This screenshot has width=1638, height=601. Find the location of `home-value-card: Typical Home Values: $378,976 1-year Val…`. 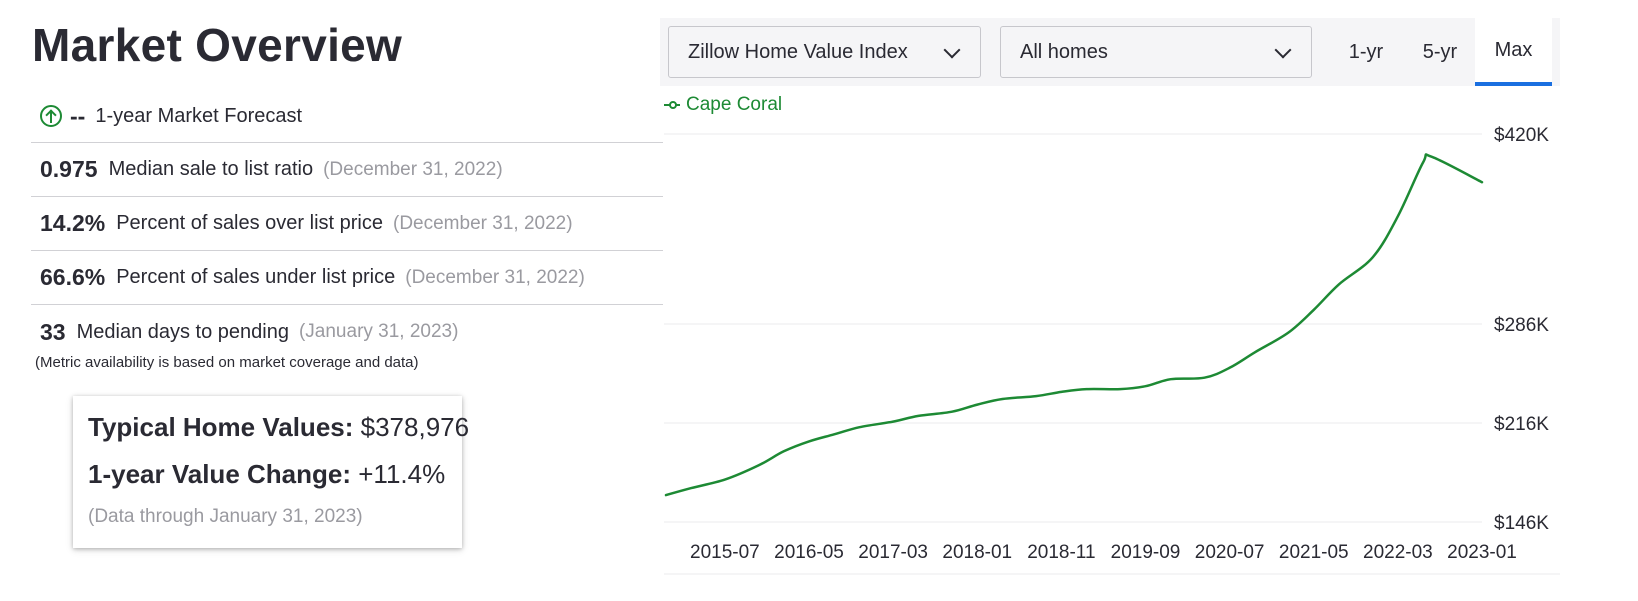

home-value-card: Typical Home Values: $378,976 1-year Val… is located at coordinates (271, 472).